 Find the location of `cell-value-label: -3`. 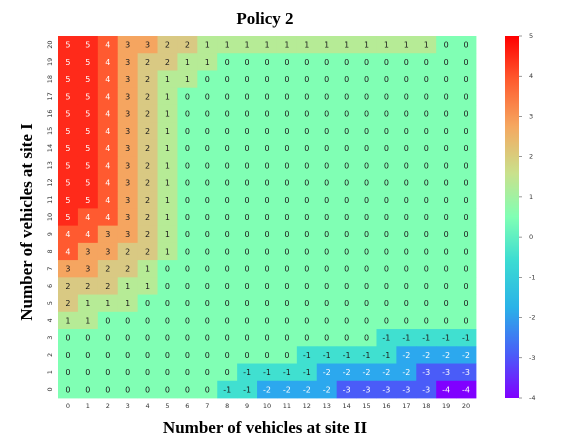

cell-value-label: -3 is located at coordinates (347, 389).